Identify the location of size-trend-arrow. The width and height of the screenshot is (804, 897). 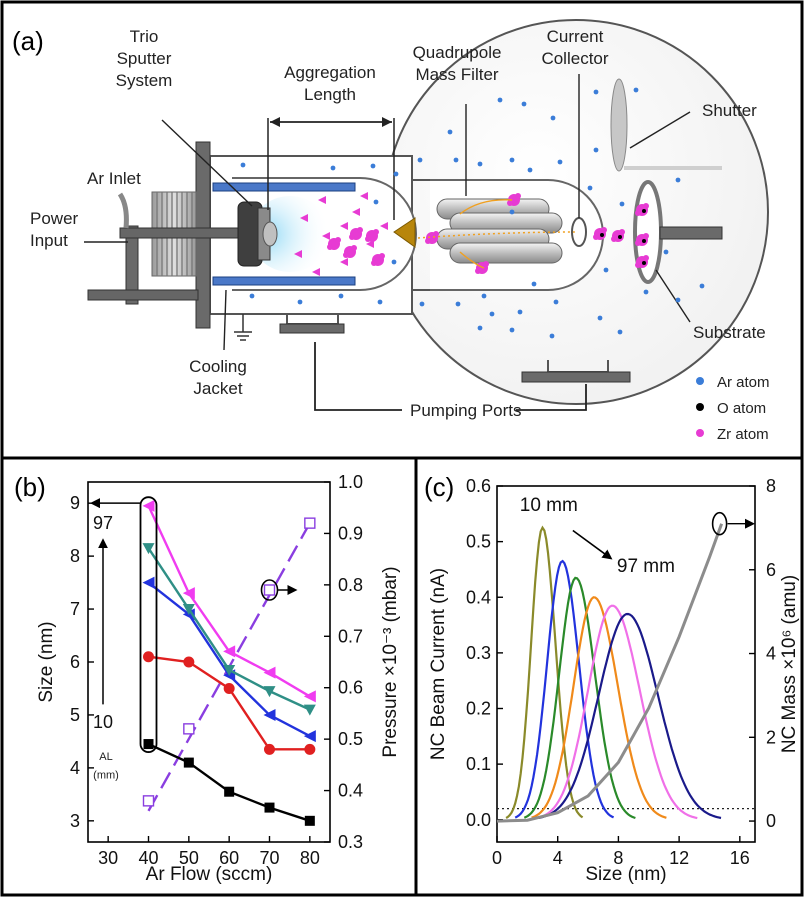
(592, 544).